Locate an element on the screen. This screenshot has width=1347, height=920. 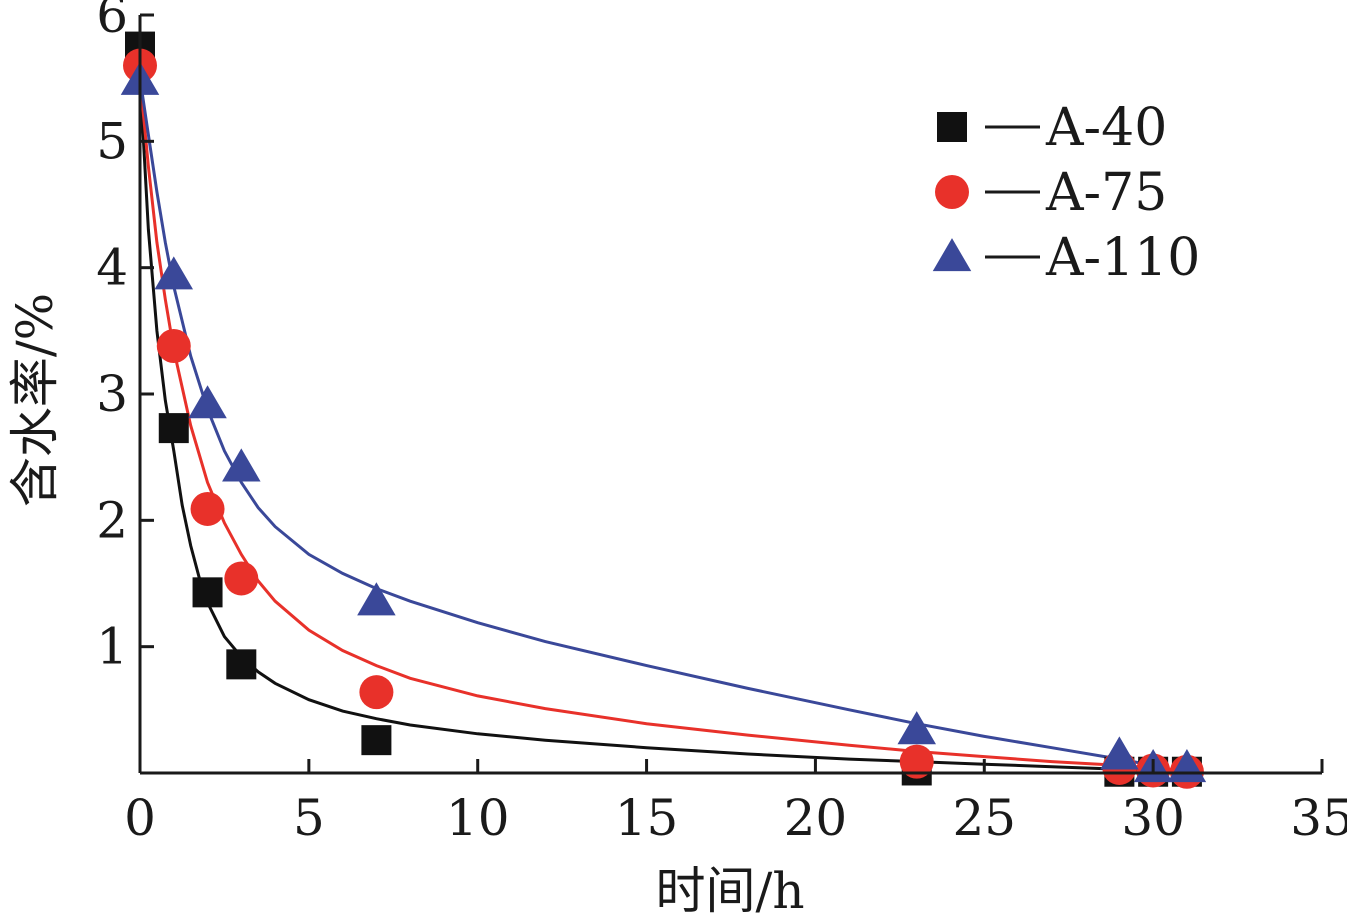
x-tick-label: 10 is located at coordinates (478, 818).